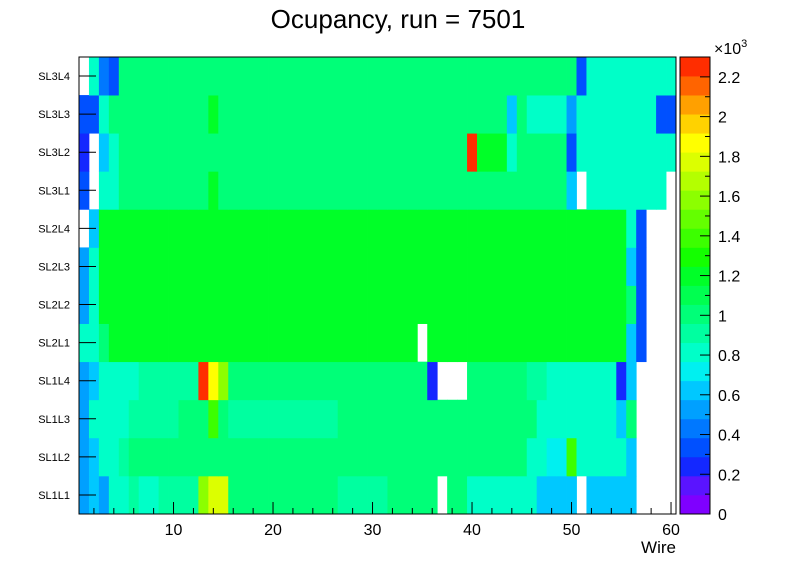 The height and width of the screenshot is (572, 796). I want to click on colorbar-tick-label: 1.8, so click(729, 157).